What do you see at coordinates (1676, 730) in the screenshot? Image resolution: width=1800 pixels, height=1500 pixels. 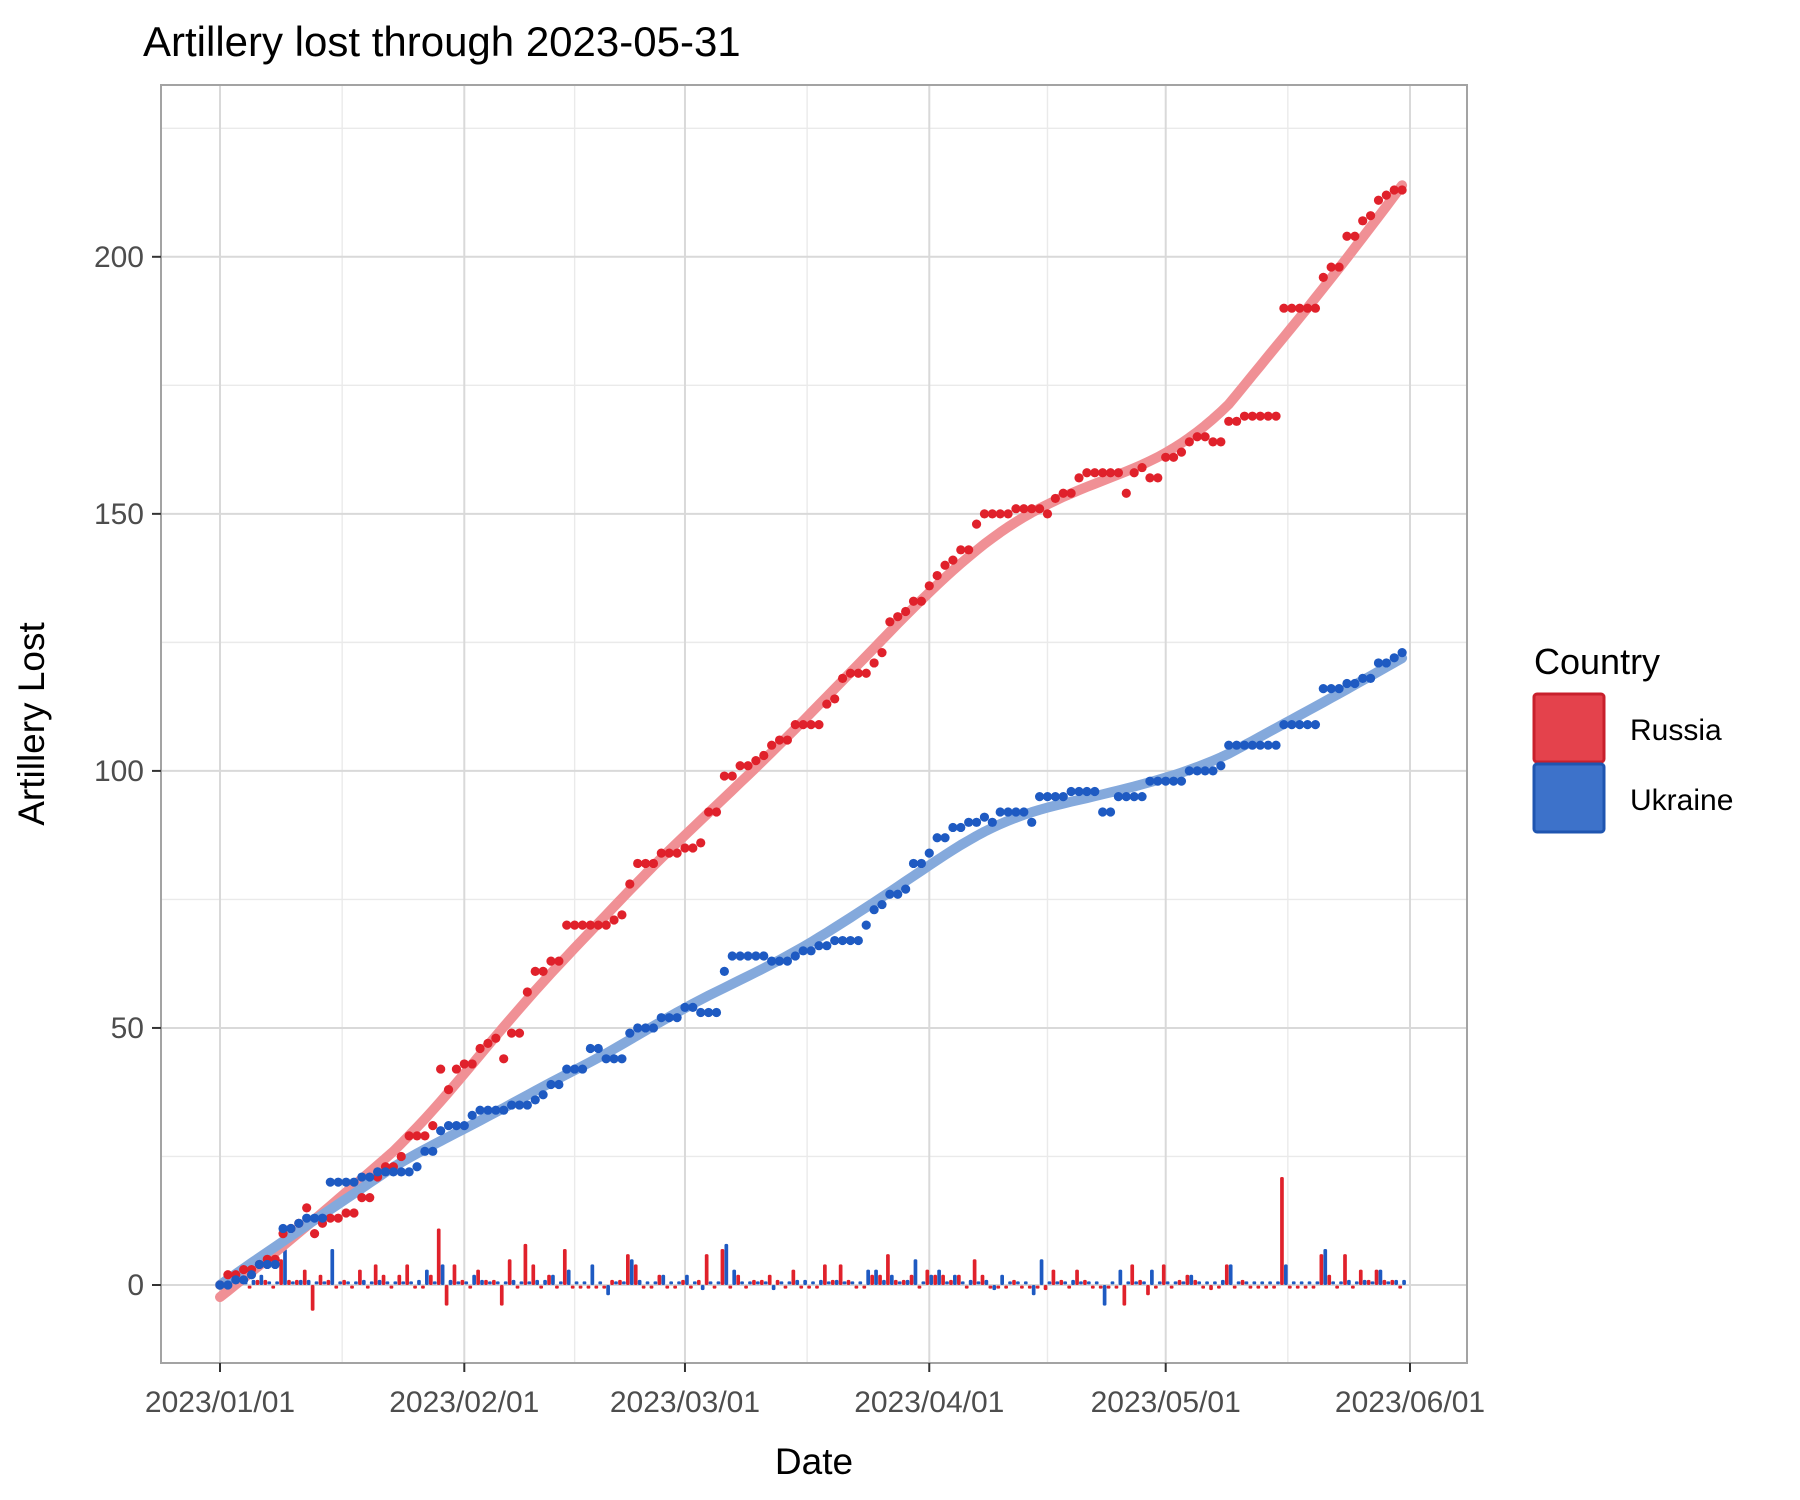 I see `legend-label-russia: Russia` at bounding box center [1676, 730].